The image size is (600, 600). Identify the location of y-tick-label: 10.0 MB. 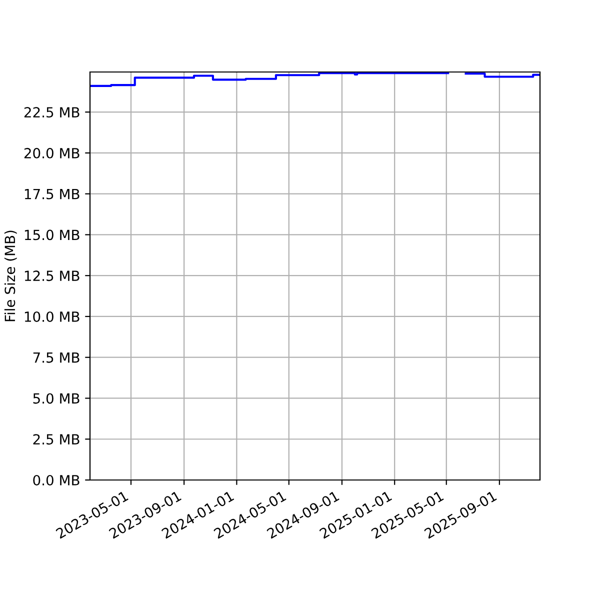
(52, 316).